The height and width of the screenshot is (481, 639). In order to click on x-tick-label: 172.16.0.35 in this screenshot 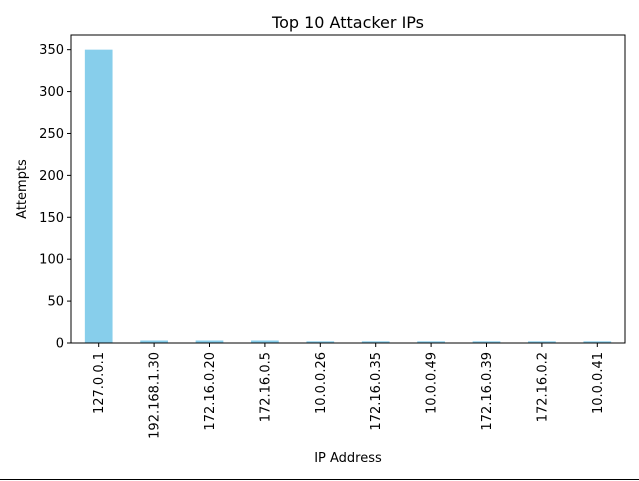, I will do `click(376, 391)`.